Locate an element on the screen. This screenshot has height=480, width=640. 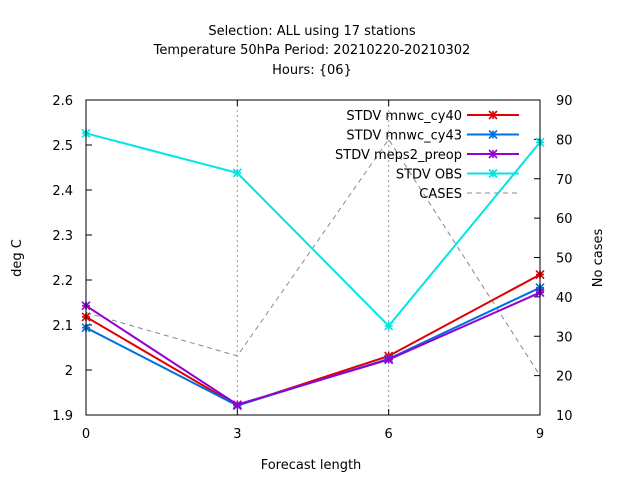
y-tick-label: 2.1 is located at coordinates (62, 326).